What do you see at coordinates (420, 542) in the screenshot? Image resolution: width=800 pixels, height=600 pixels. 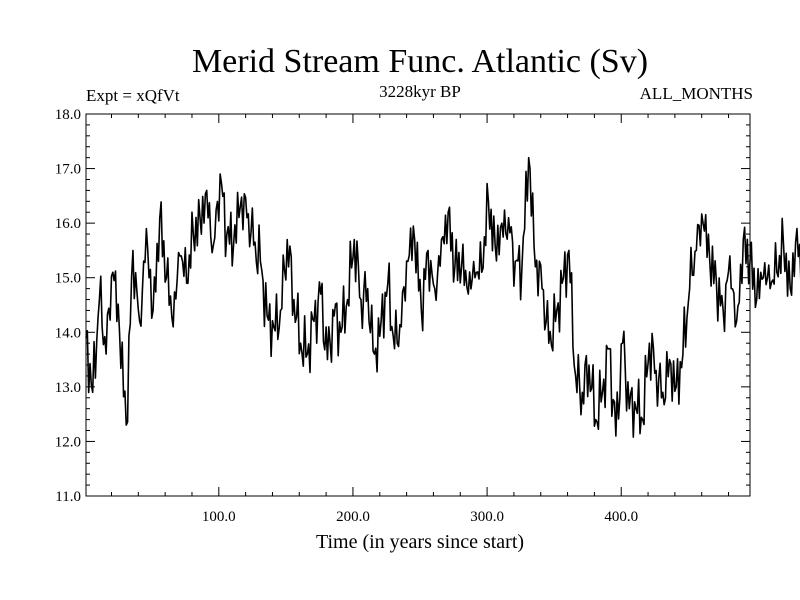 I see `x-axis-label: Time (in years since start)` at bounding box center [420, 542].